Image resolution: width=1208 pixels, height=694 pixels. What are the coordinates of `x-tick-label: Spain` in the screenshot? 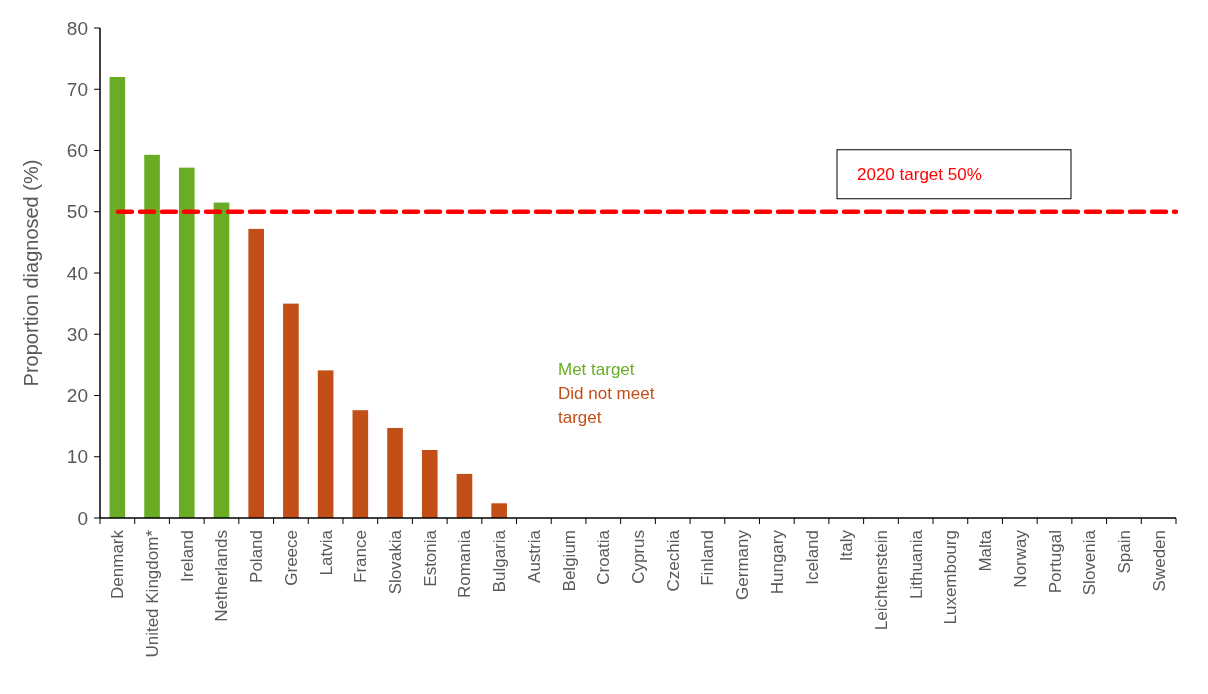 It's located at (1124, 552).